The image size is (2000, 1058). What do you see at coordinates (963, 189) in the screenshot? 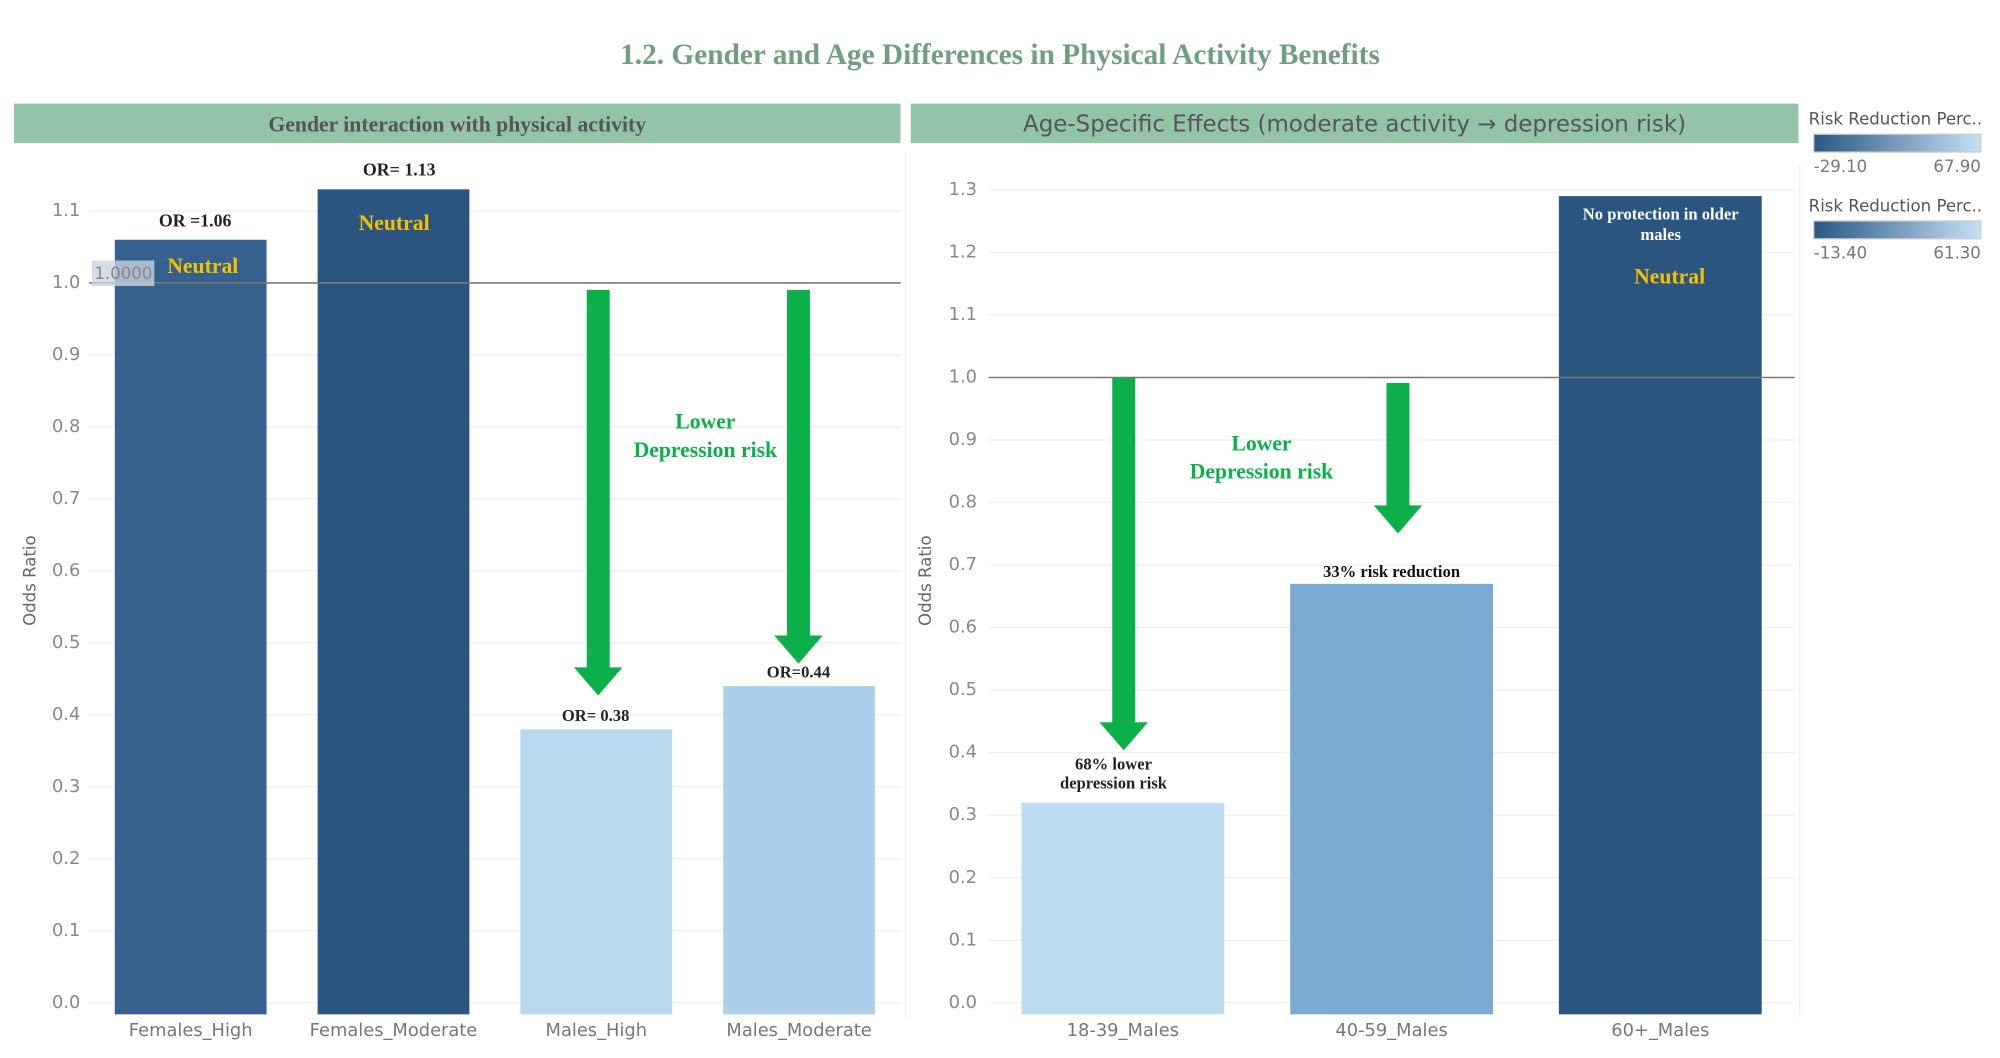
I see `y-tick-label: 1.3` at bounding box center [963, 189].